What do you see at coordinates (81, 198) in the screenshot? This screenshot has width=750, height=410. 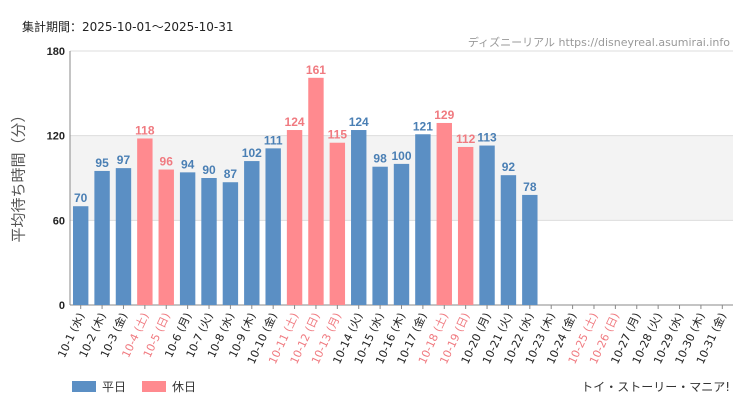 I see `bar-value-label-0: 70` at bounding box center [81, 198].